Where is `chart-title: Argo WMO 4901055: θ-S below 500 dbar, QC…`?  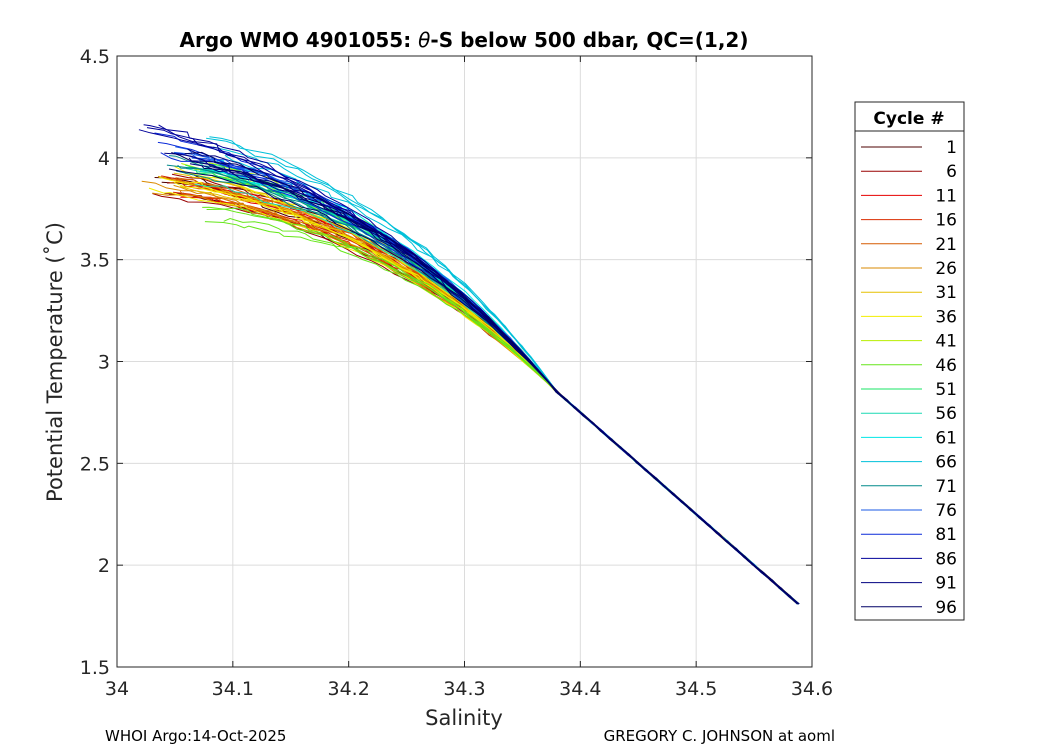
chart-title: Argo WMO 4901055: θ-S below 500 dbar, QC… is located at coordinates (464, 40).